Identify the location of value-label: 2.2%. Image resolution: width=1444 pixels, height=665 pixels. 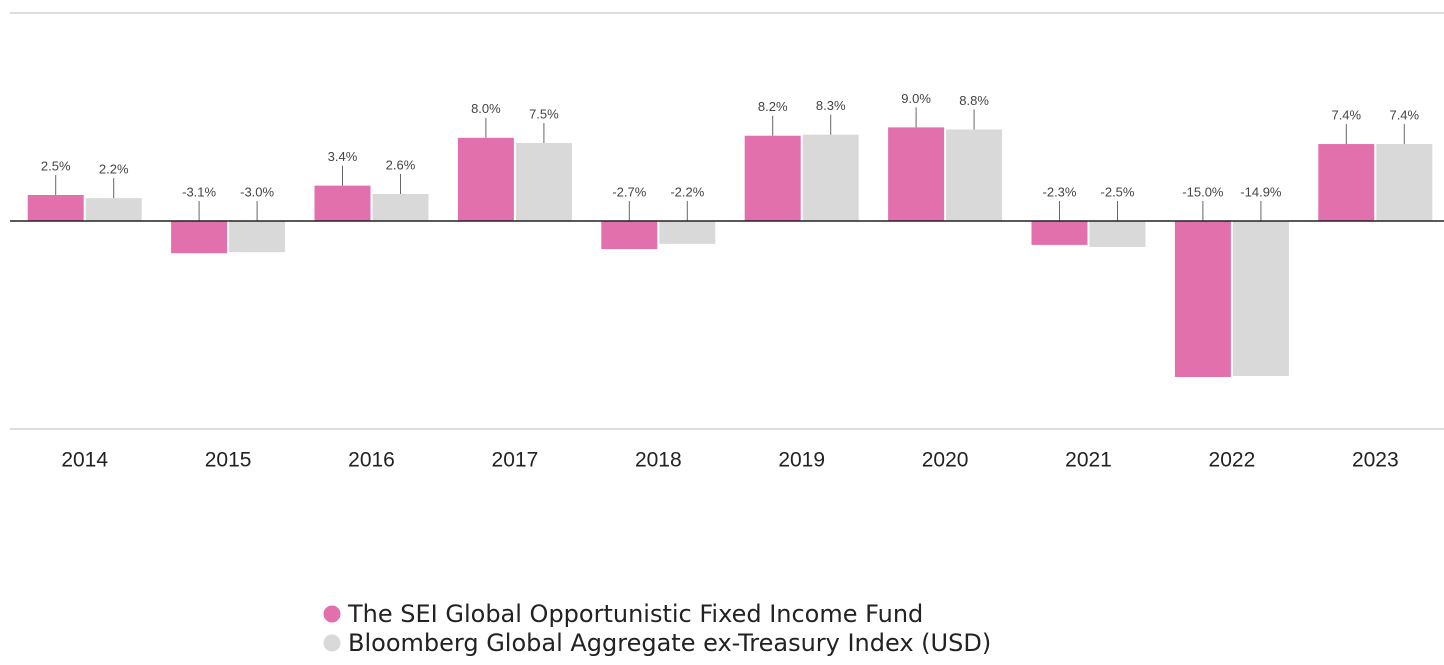
(114, 169).